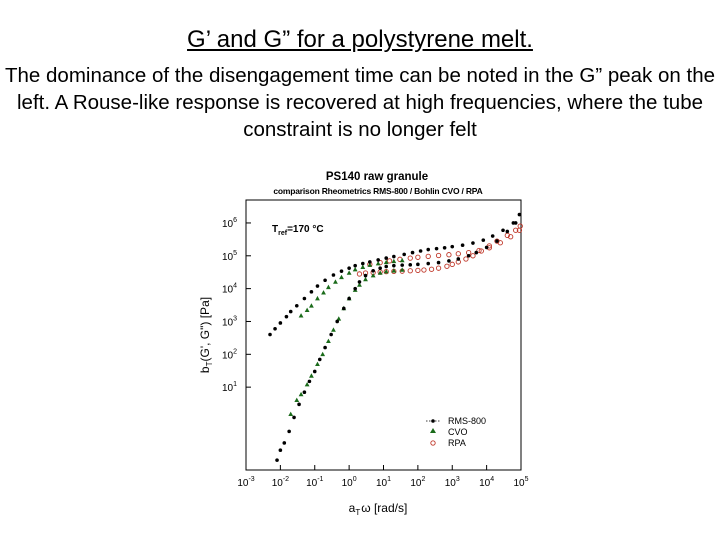 Image resolution: width=720 pixels, height=540 pixels. Describe the element at coordinates (245, 482) in the screenshot. I see `x-tick-label: 10⁻³` at that location.